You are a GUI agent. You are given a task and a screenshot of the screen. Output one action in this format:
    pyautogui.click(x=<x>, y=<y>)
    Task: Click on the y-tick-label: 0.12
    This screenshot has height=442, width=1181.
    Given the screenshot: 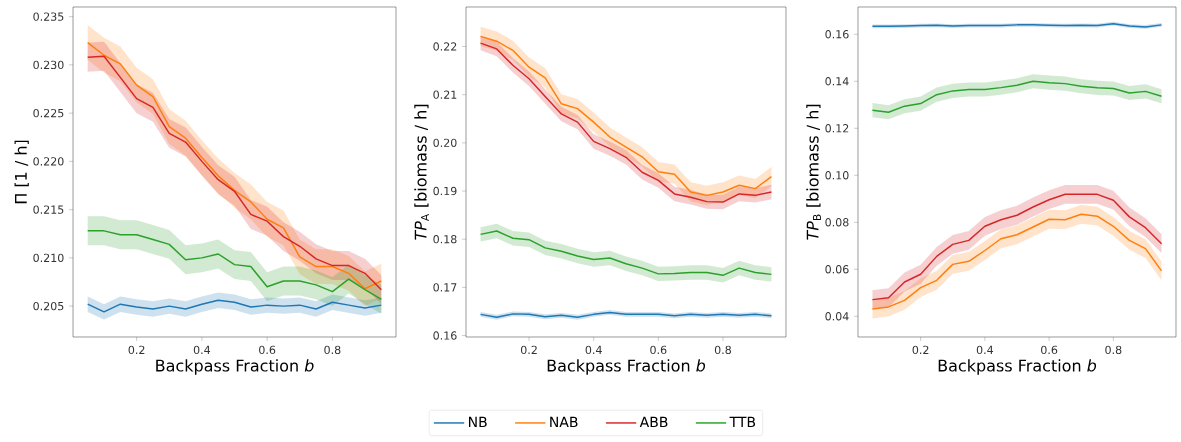 What is the action you would take?
    pyautogui.click(x=837, y=128)
    